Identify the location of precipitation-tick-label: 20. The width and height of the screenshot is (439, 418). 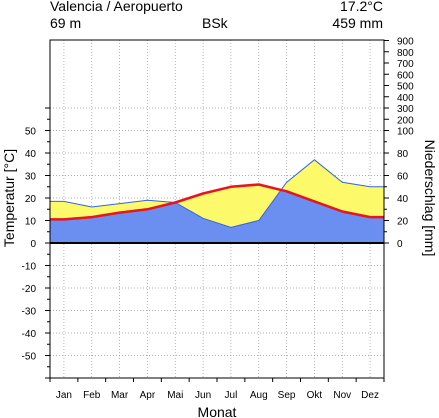
(403, 222).